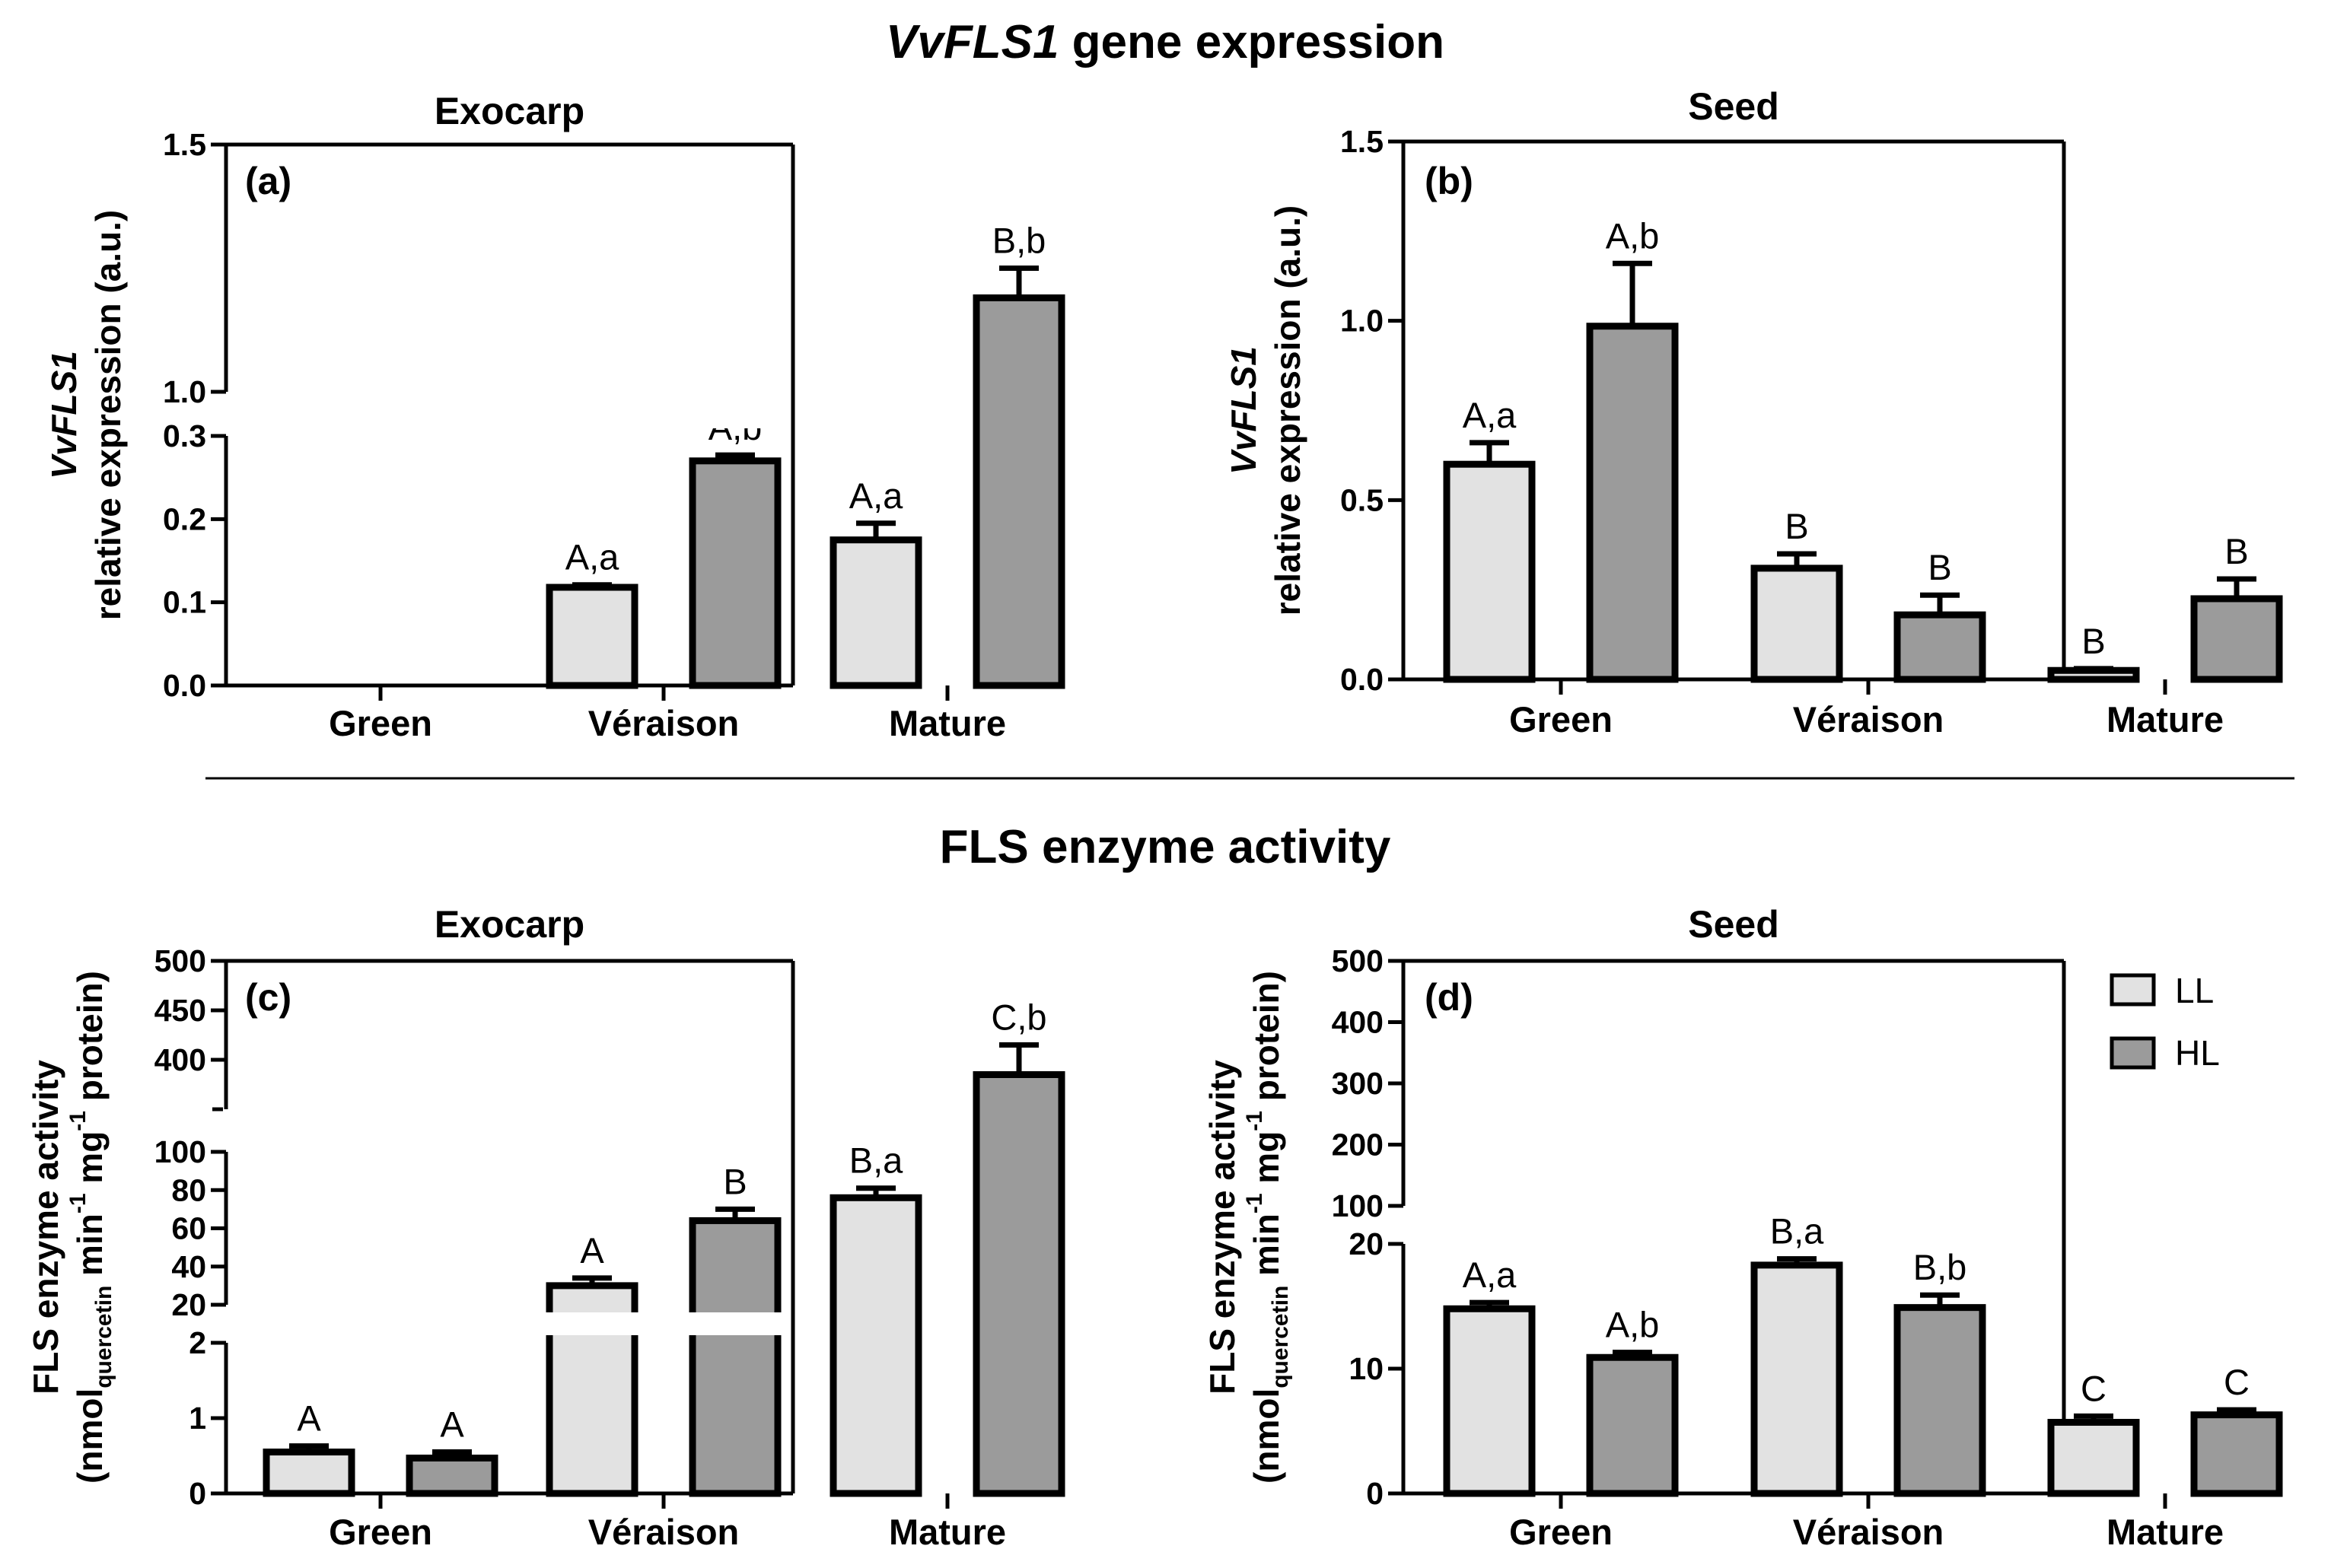 The width and height of the screenshot is (2331, 1568). Describe the element at coordinates (188, 1266) in the screenshot. I see `y-tick-label: 40` at that location.